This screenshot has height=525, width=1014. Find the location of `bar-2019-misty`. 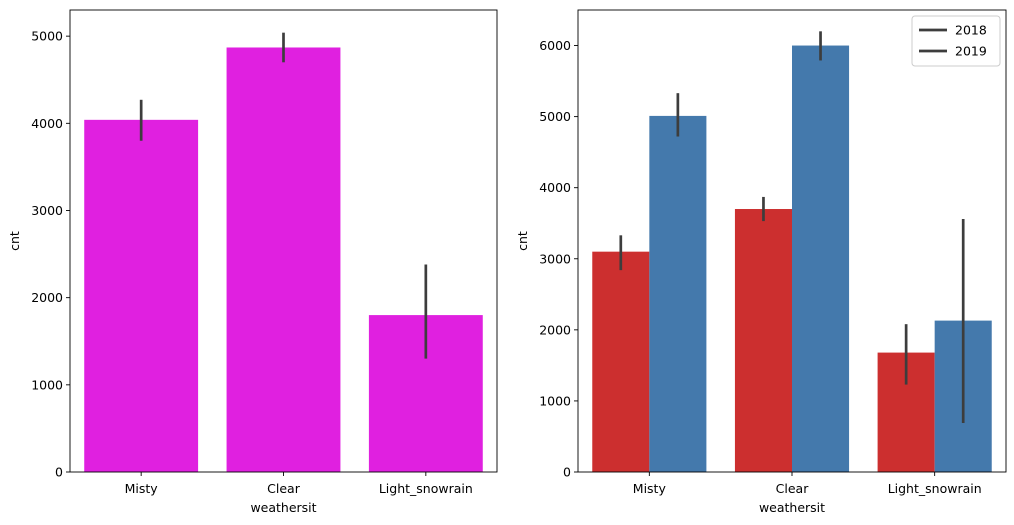

bar-2019-misty is located at coordinates (678, 294).